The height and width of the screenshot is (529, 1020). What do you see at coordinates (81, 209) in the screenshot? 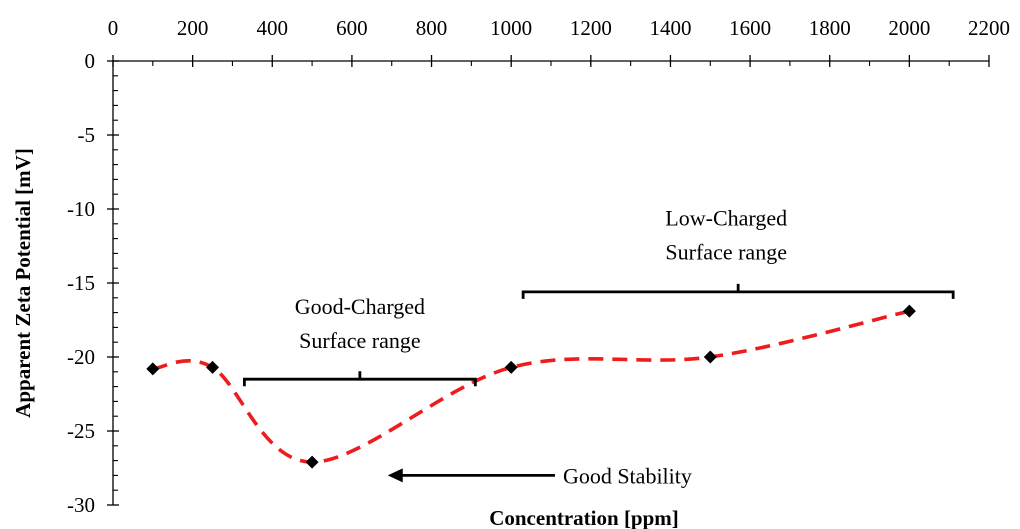
I see `y-tick-label: -10` at bounding box center [81, 209].